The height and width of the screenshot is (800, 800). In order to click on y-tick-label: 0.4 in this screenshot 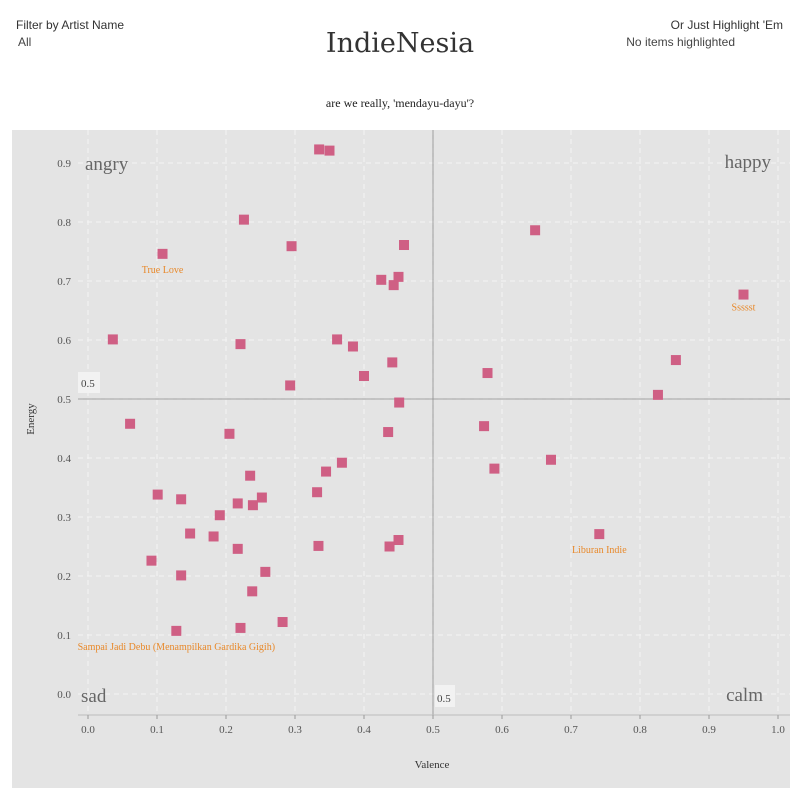, I will do `click(64, 459)`.